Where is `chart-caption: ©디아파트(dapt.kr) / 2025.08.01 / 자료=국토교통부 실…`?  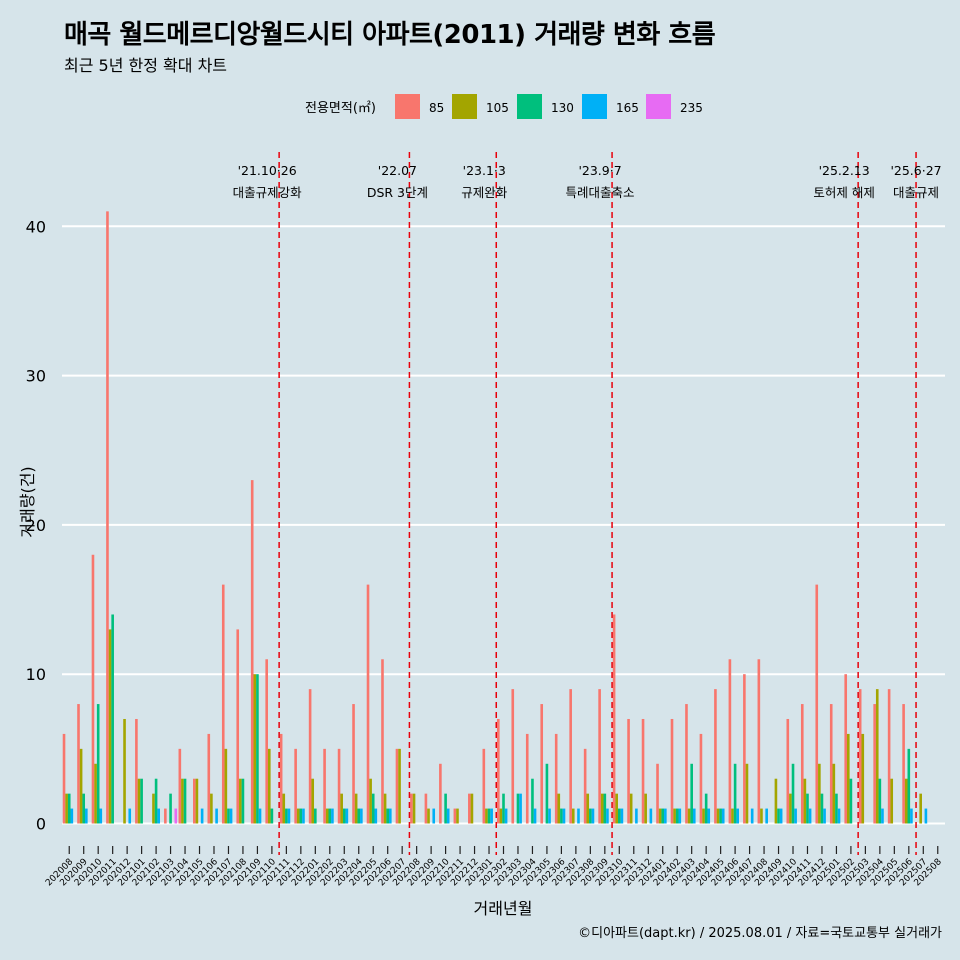
chart-caption: ©디아파트(dapt.kr) / 2025.08.01 / 자료=국토교통부 실… is located at coordinates (760, 933).